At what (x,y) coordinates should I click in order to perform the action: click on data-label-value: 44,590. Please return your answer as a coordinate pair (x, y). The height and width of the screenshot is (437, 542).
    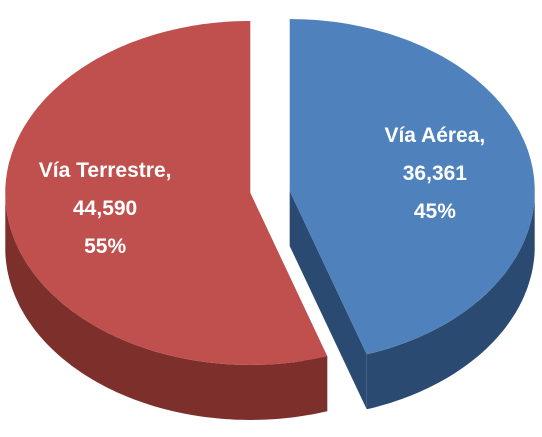
    Looking at the image, I should click on (105, 208).